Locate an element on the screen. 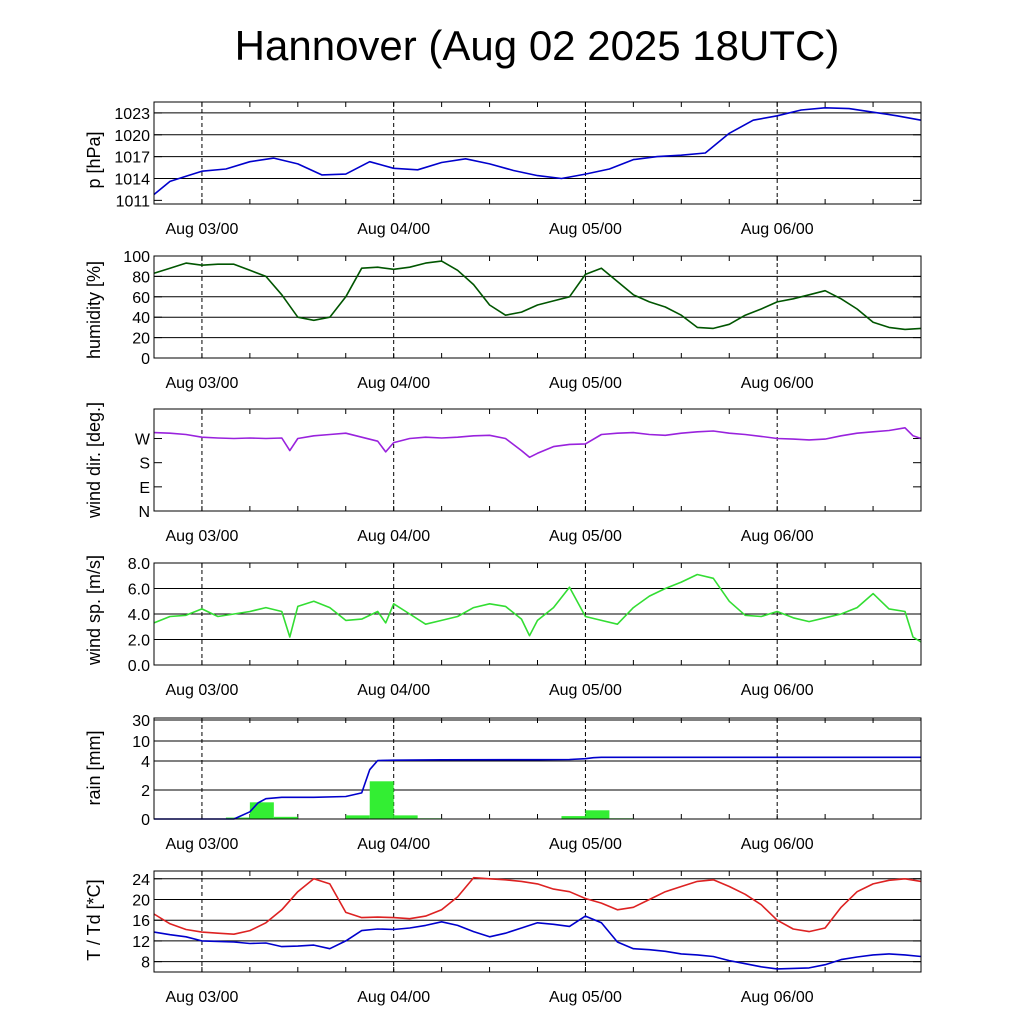 The image size is (1024, 1024). temperature-y-tick-label: 16 is located at coordinates (141, 921).